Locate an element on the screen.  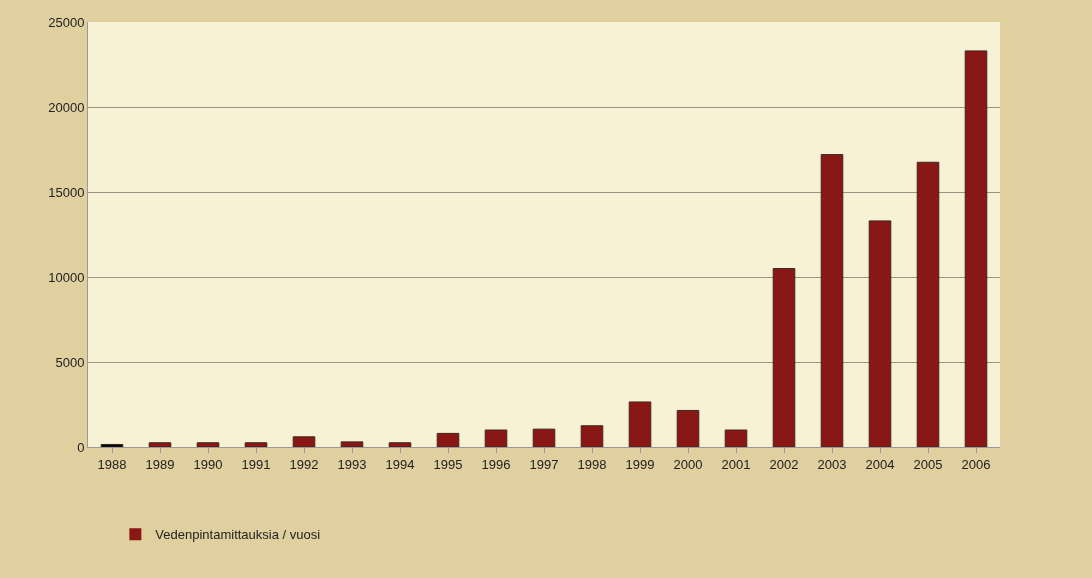
x-tick-label: 2005 is located at coordinates (928, 464).